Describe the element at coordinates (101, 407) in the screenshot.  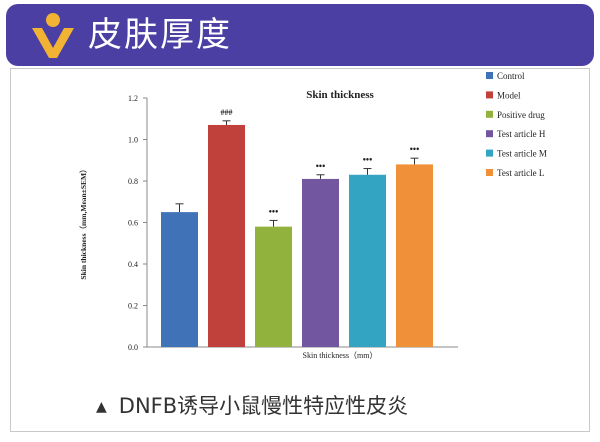
I see `caption-marker: ▲` at that location.